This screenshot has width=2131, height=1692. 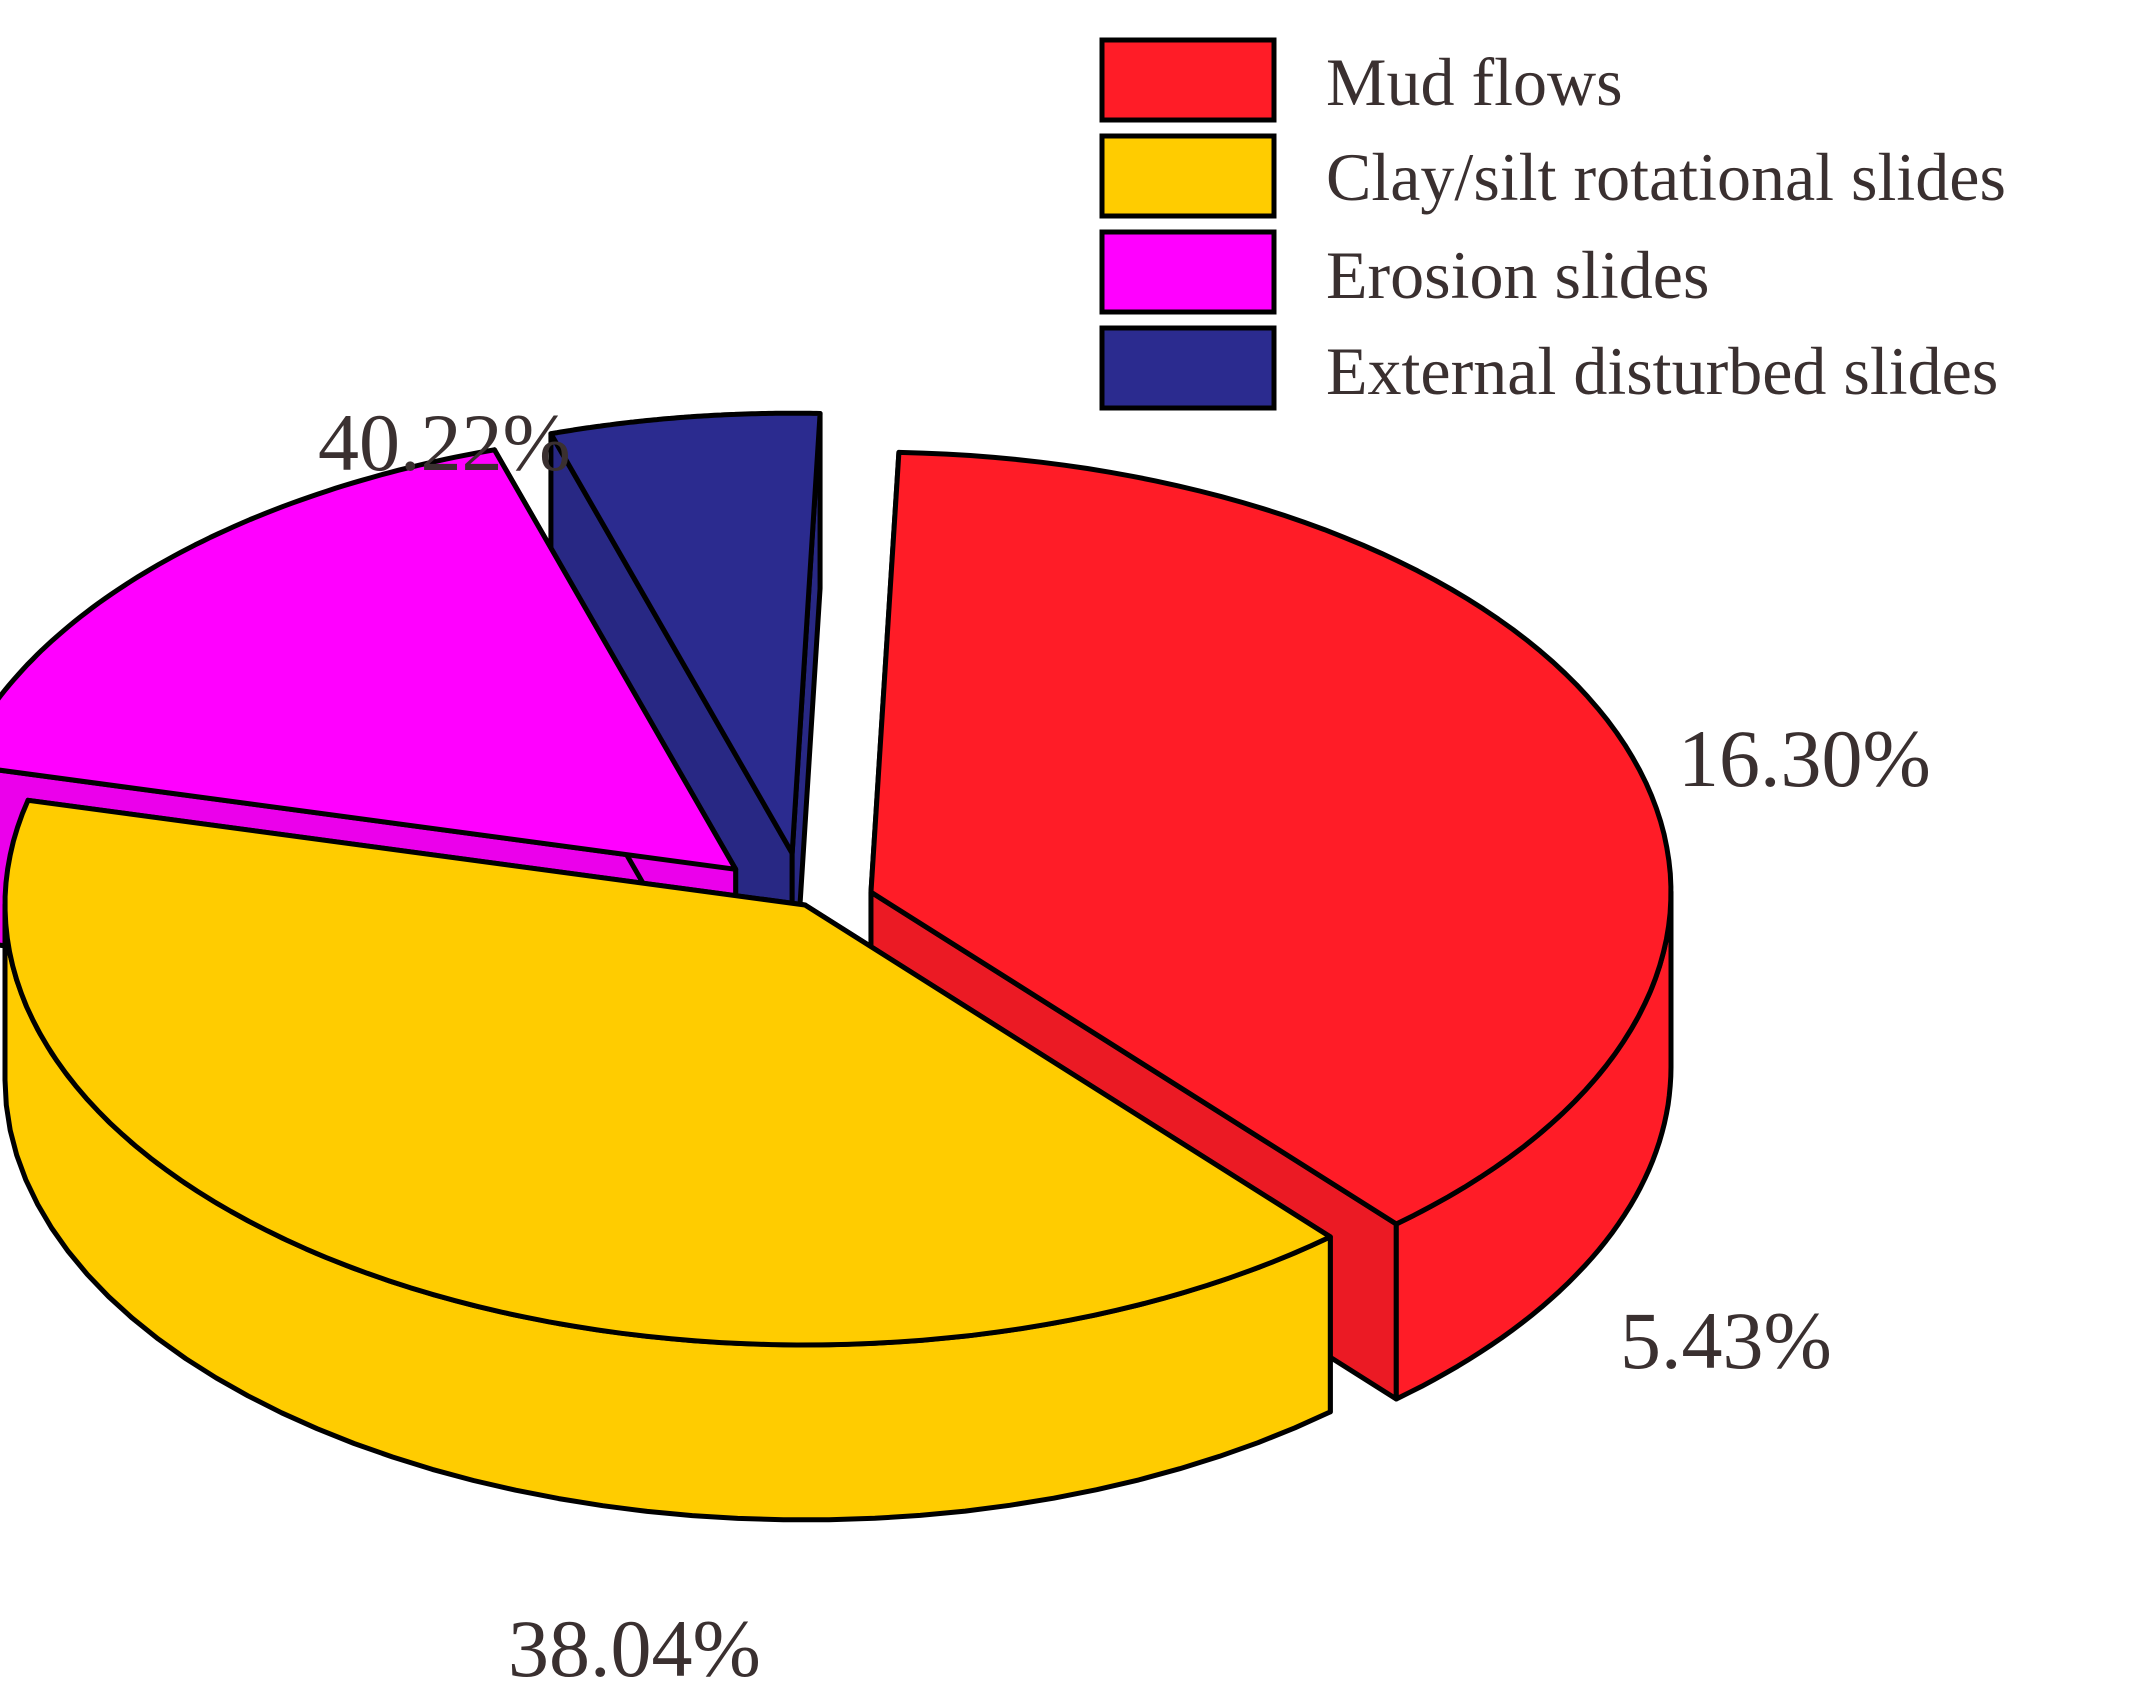 What do you see at coordinates (444, 442) in the screenshot?
I see `label-clay-silt-rotational-slides: 40.22%` at bounding box center [444, 442].